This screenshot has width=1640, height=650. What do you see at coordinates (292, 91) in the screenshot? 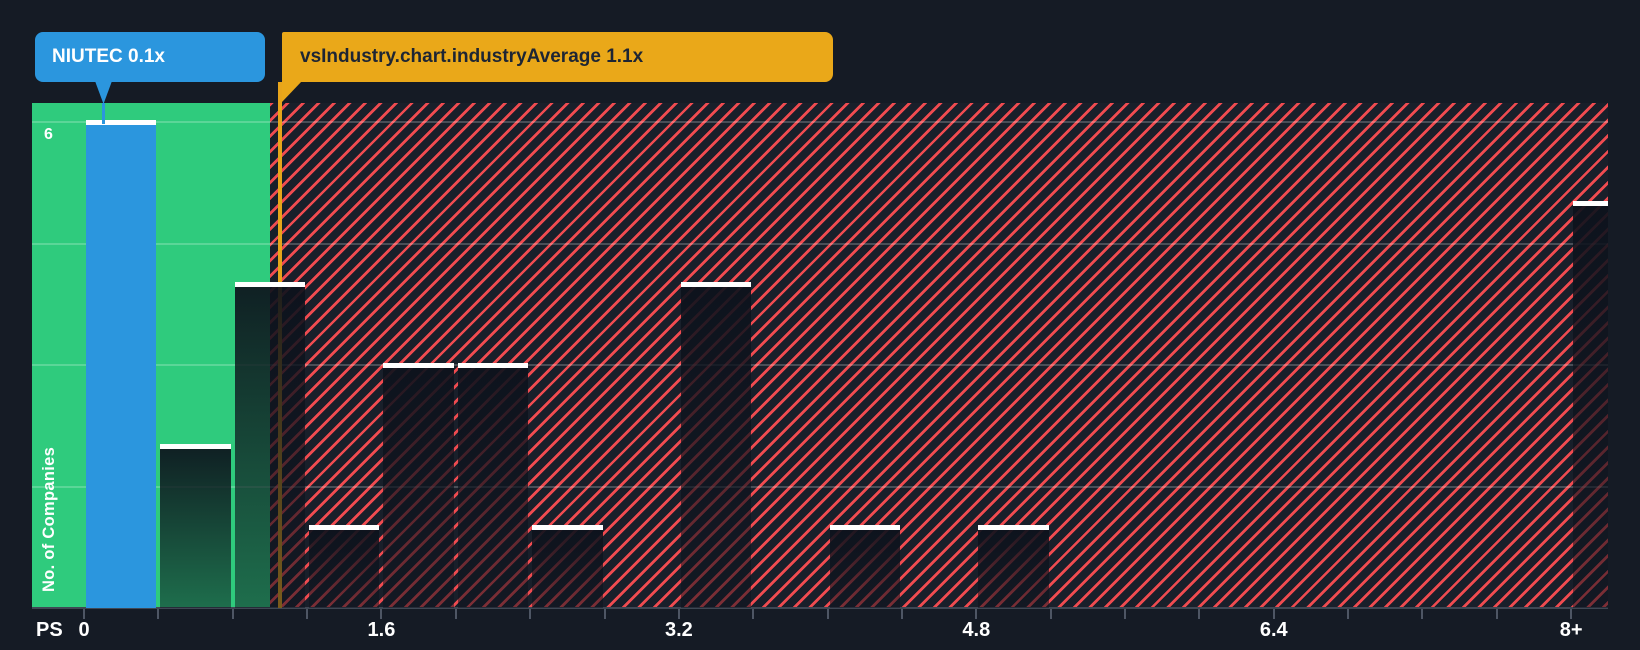
I see `industry-average-tooltip-pointer-icon` at bounding box center [292, 91].